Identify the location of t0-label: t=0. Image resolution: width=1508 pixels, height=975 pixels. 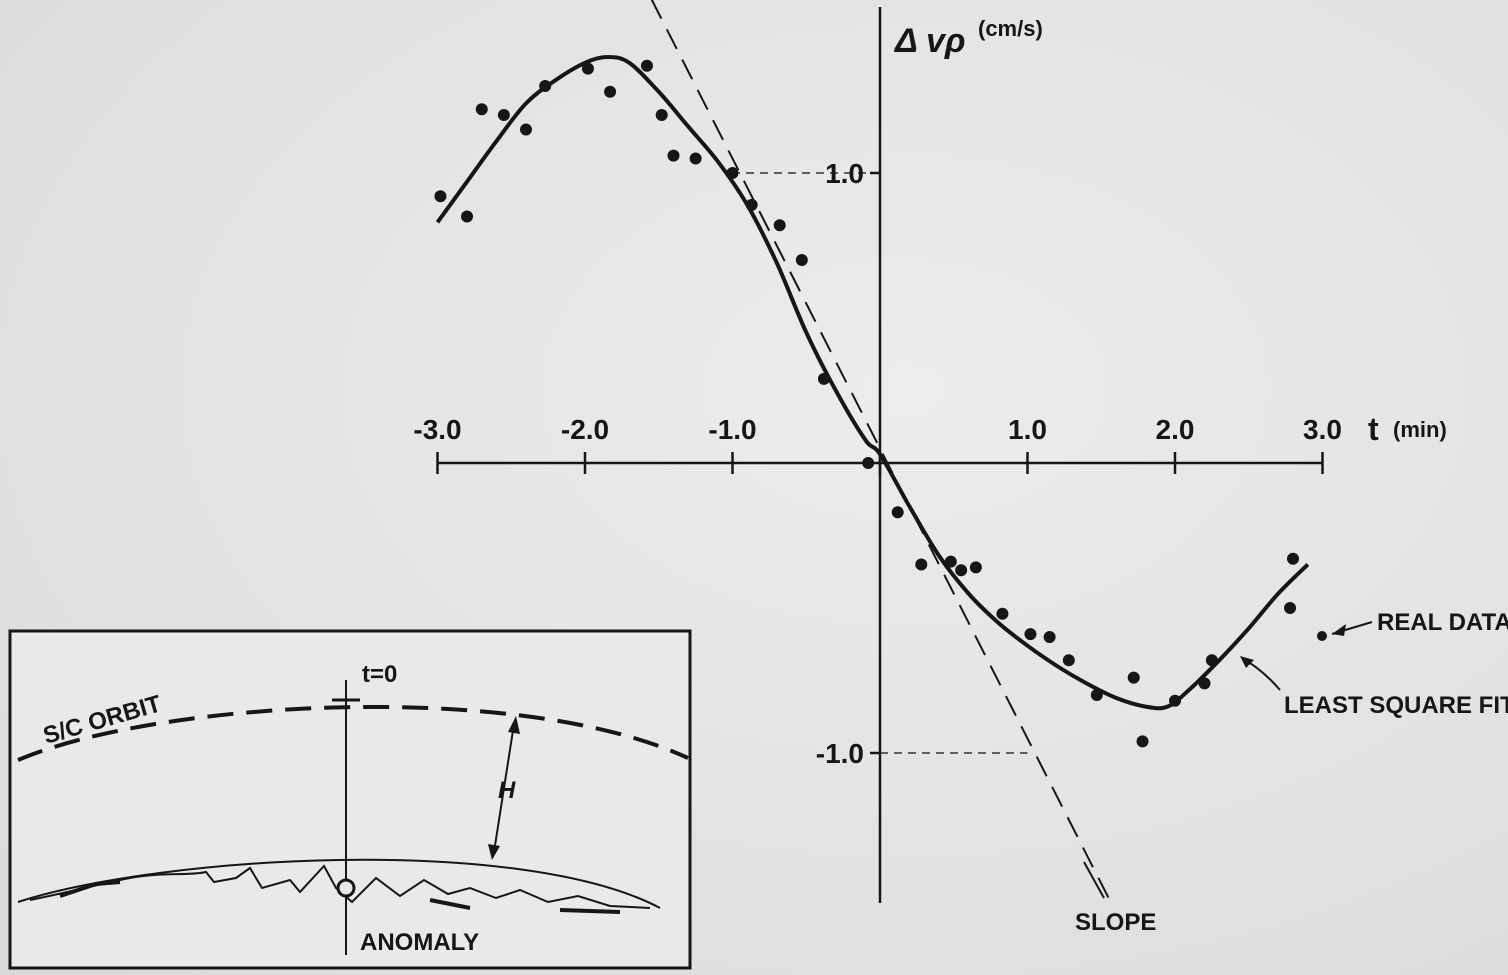
(379, 674).